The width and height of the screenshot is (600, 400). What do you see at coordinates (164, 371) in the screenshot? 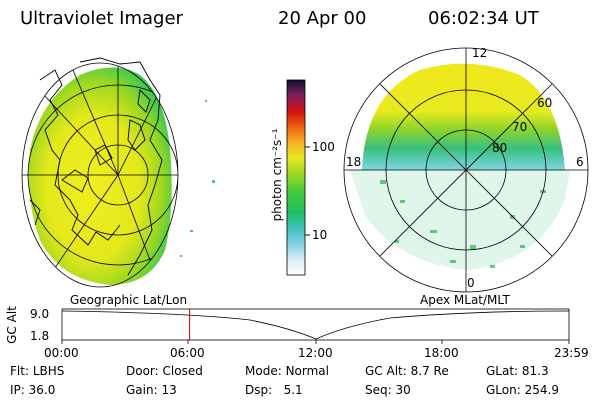
I see `status-door: Door: Closed` at bounding box center [164, 371].